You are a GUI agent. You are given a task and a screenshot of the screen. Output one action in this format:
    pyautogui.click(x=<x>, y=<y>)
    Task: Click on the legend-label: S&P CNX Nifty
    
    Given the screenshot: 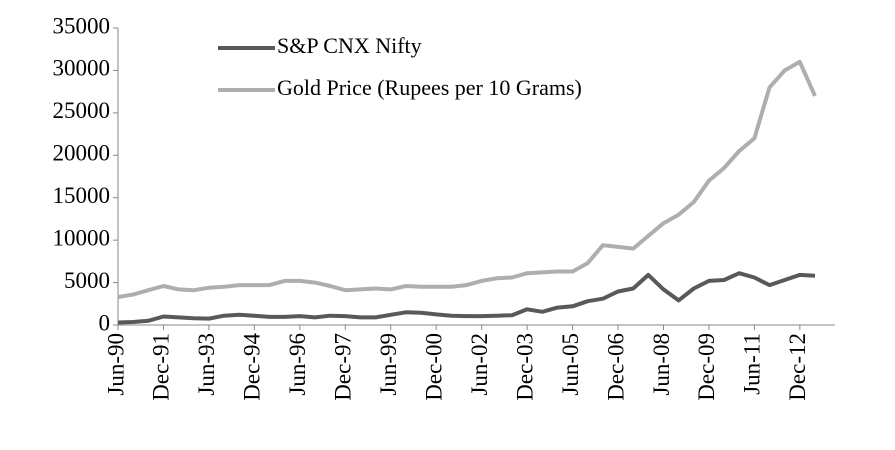 What is the action you would take?
    pyautogui.click(x=349, y=45)
    